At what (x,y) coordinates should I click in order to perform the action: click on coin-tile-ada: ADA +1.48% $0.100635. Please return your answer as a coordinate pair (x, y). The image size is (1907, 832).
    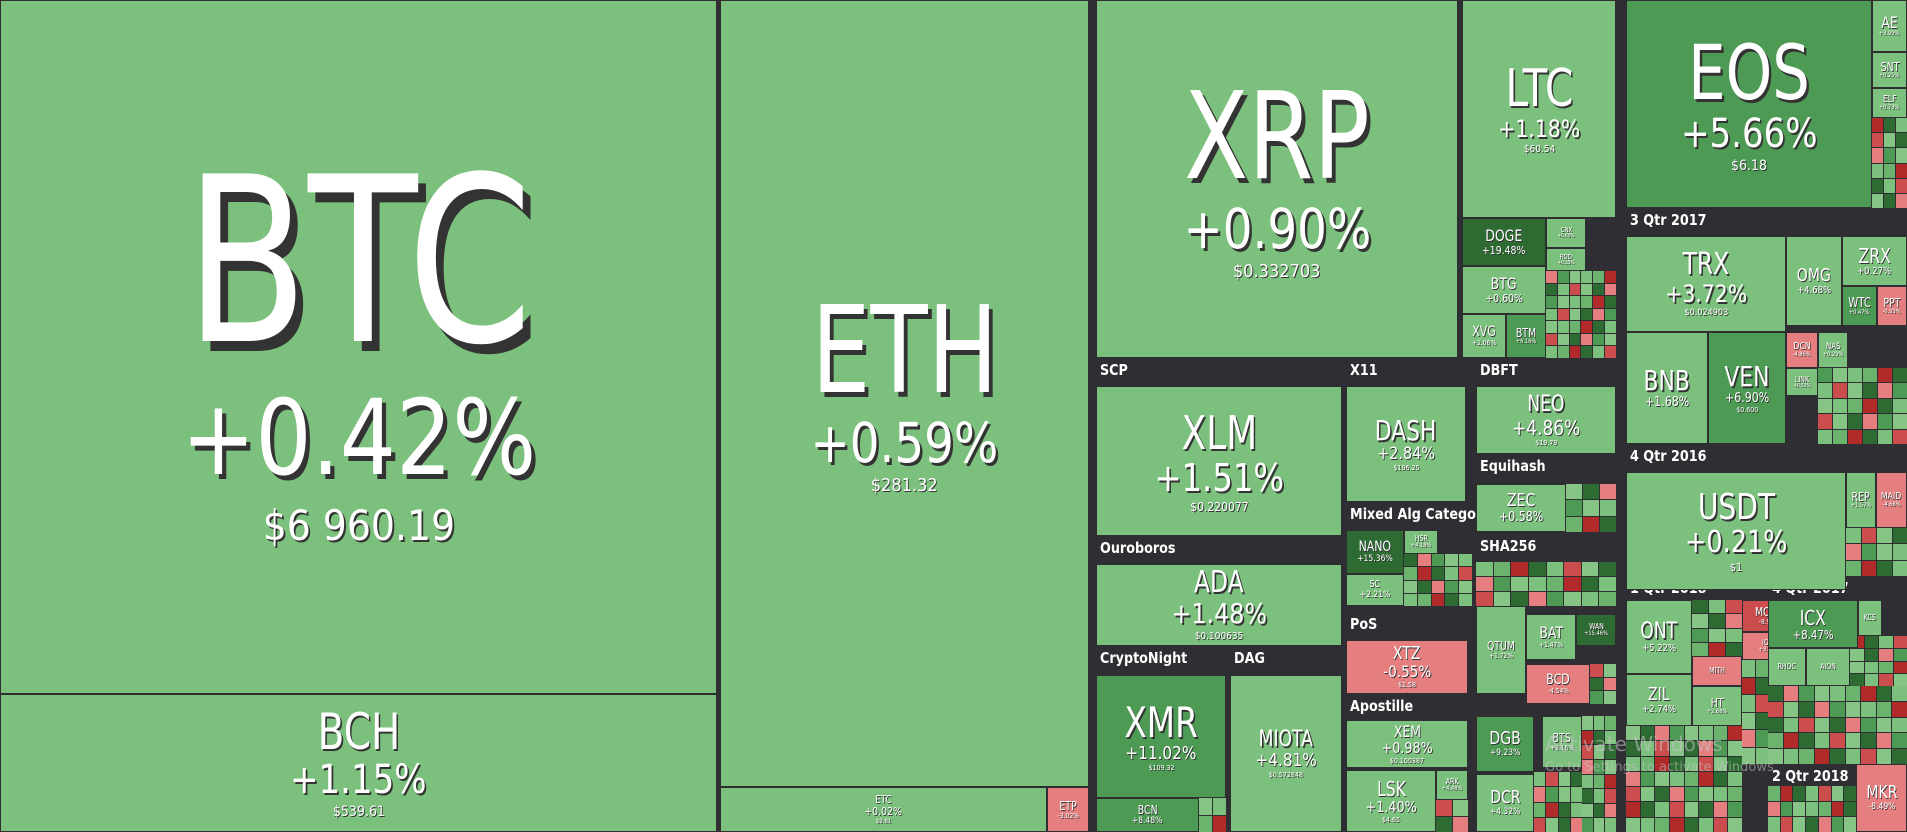
    Looking at the image, I should click on (1219, 605).